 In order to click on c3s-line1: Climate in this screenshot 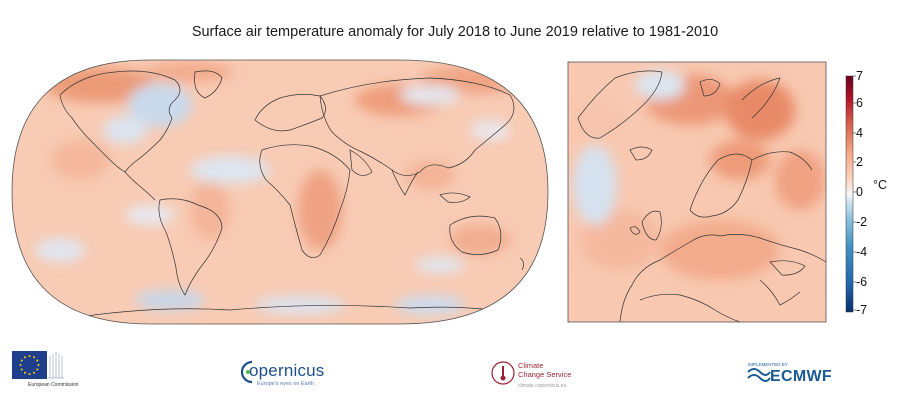, I will do `click(531, 365)`.